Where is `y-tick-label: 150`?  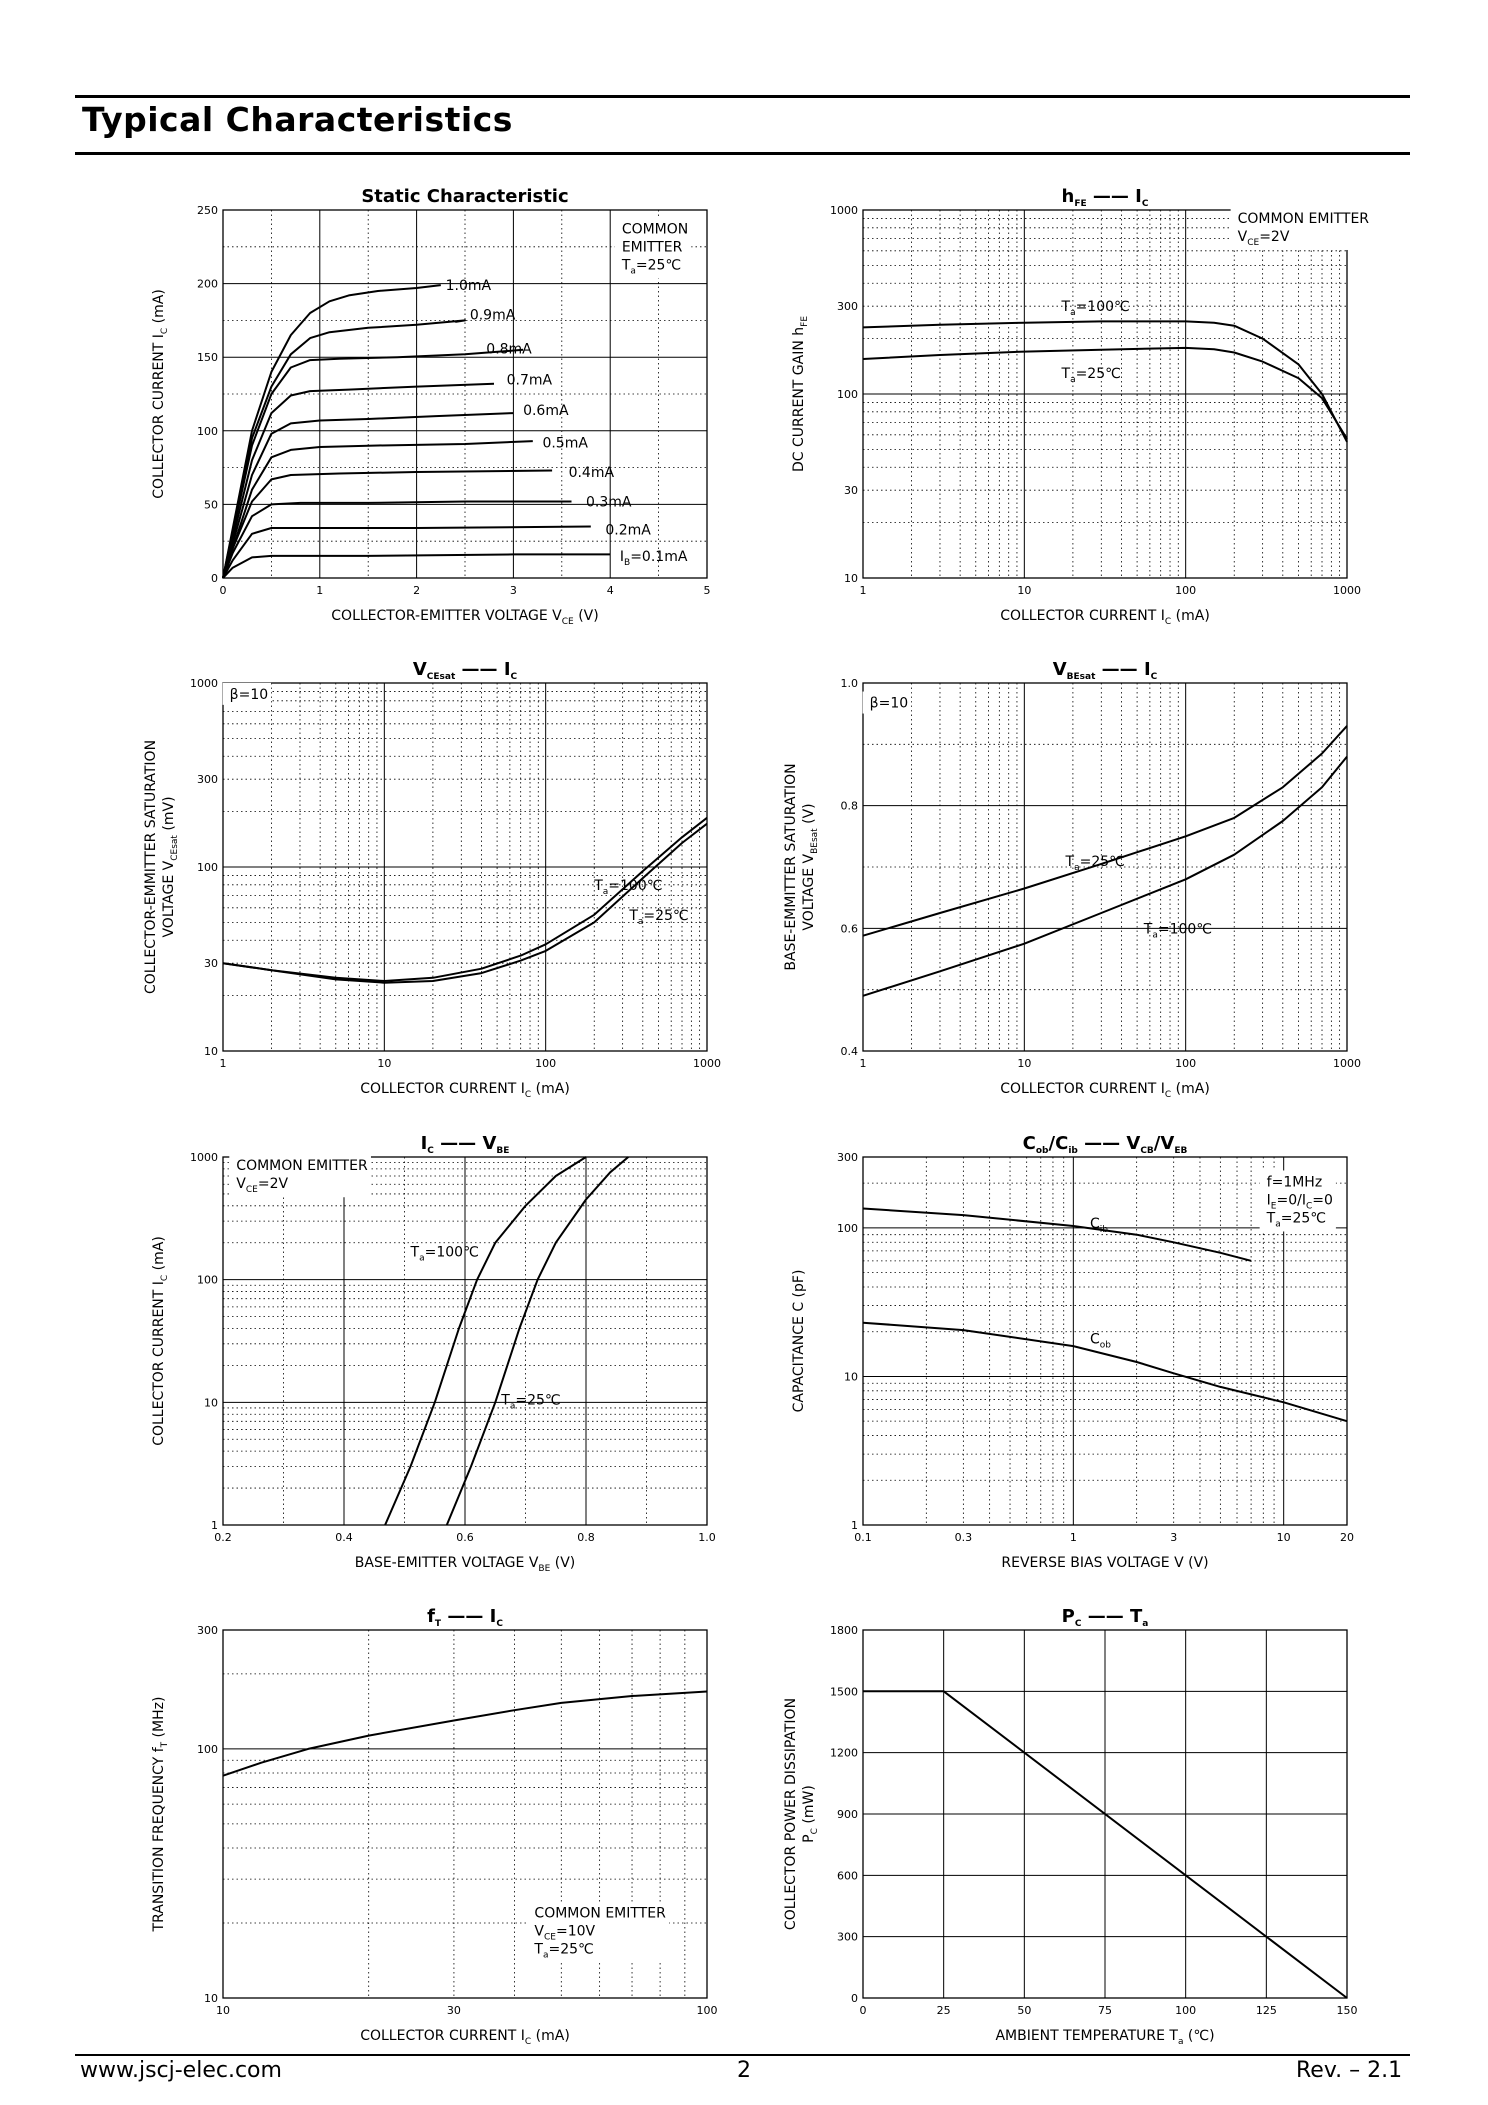
y-tick-label: 150 is located at coordinates (207, 357).